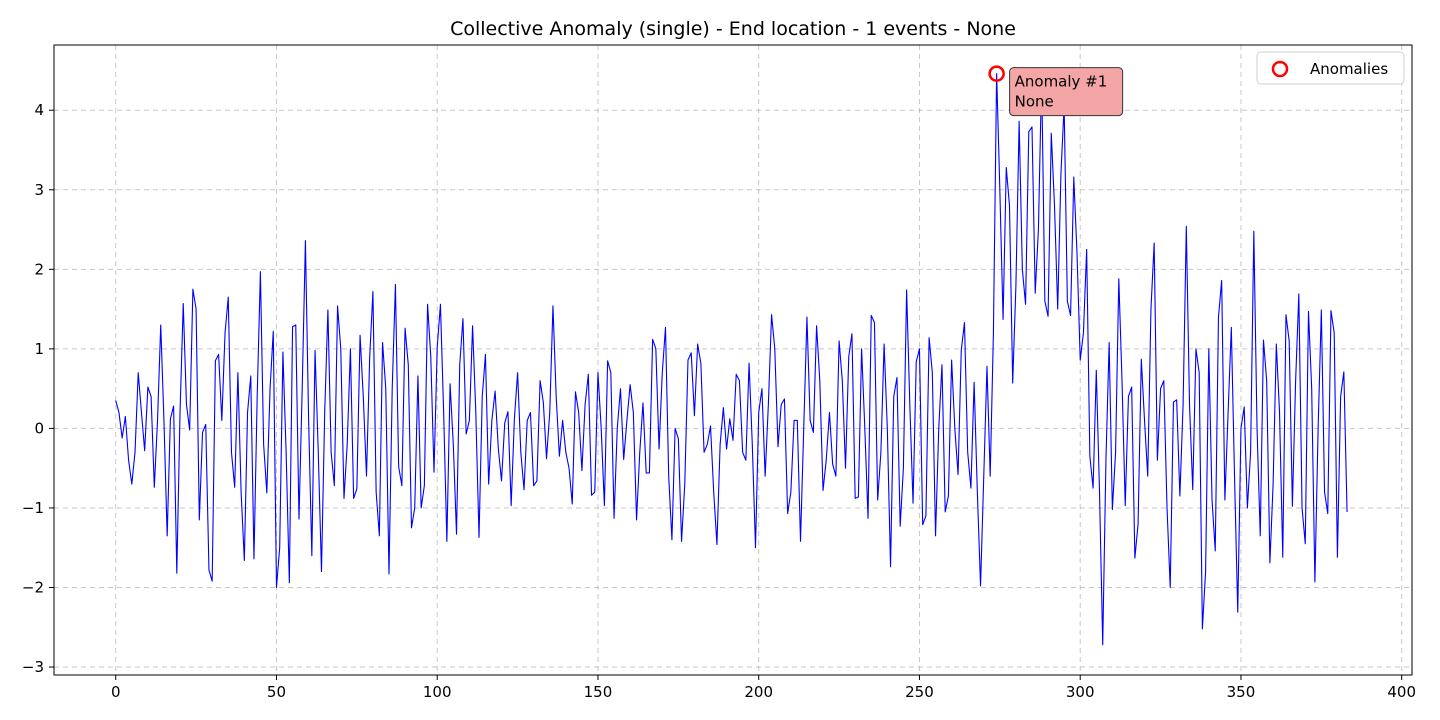  What do you see at coordinates (1080, 692) in the screenshot?
I see `x-tick-label: 300` at bounding box center [1080, 692].